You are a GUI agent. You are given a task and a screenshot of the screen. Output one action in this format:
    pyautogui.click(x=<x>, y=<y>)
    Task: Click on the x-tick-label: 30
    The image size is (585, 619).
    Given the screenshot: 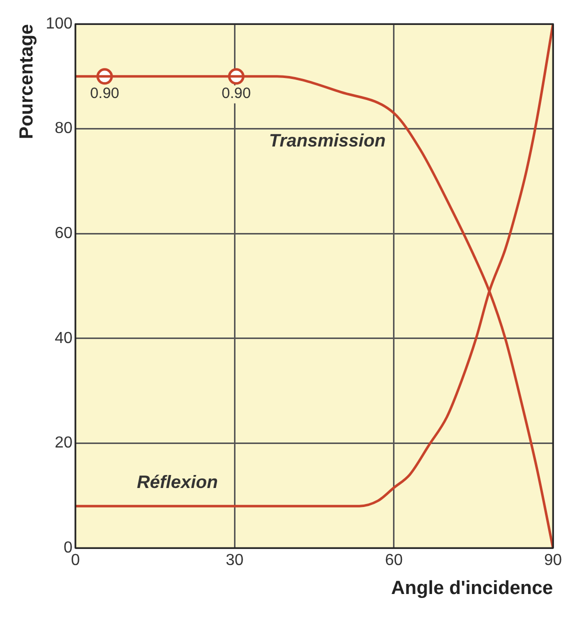 What is the action you would take?
    pyautogui.click(x=235, y=561)
    